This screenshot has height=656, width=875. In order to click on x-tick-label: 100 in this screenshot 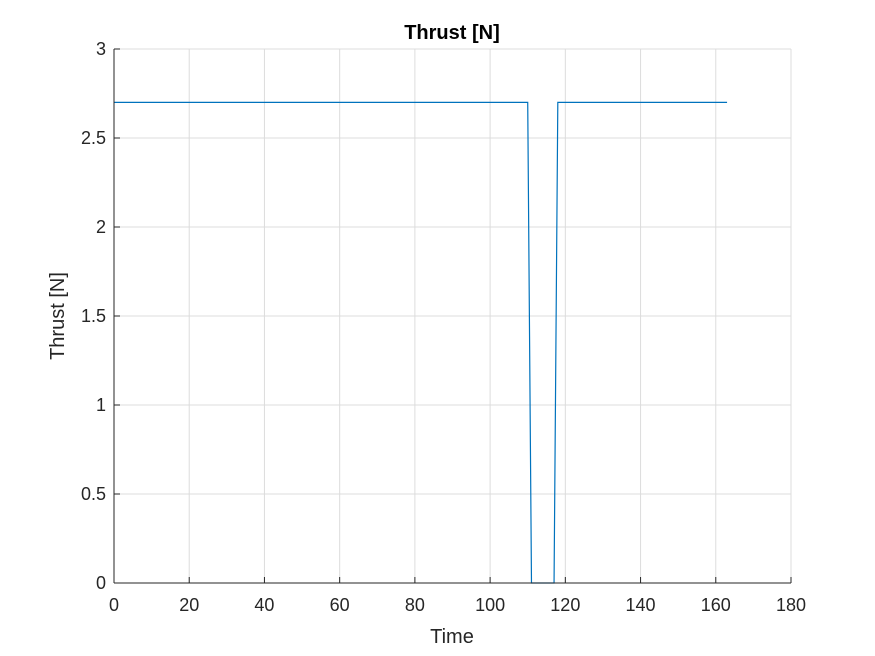, I will do `click(490, 605)`.